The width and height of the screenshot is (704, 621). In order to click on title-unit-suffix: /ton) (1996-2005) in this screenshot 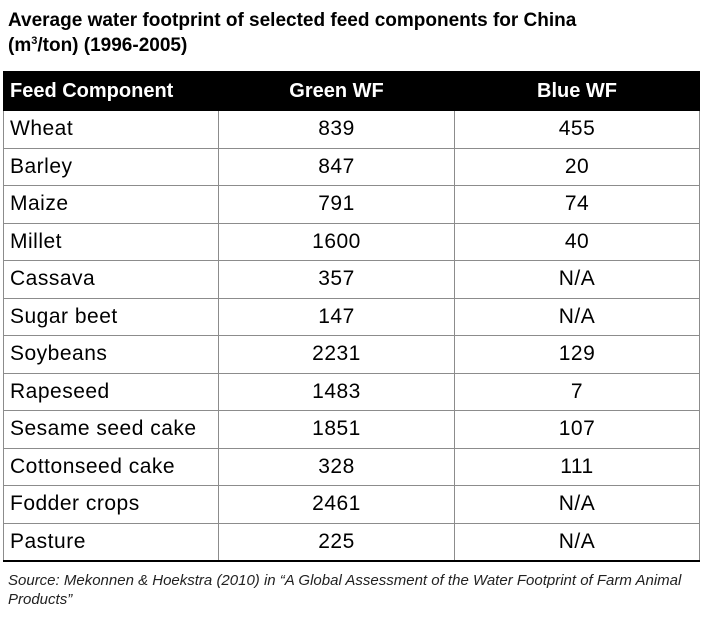, I will do `click(112, 45)`.